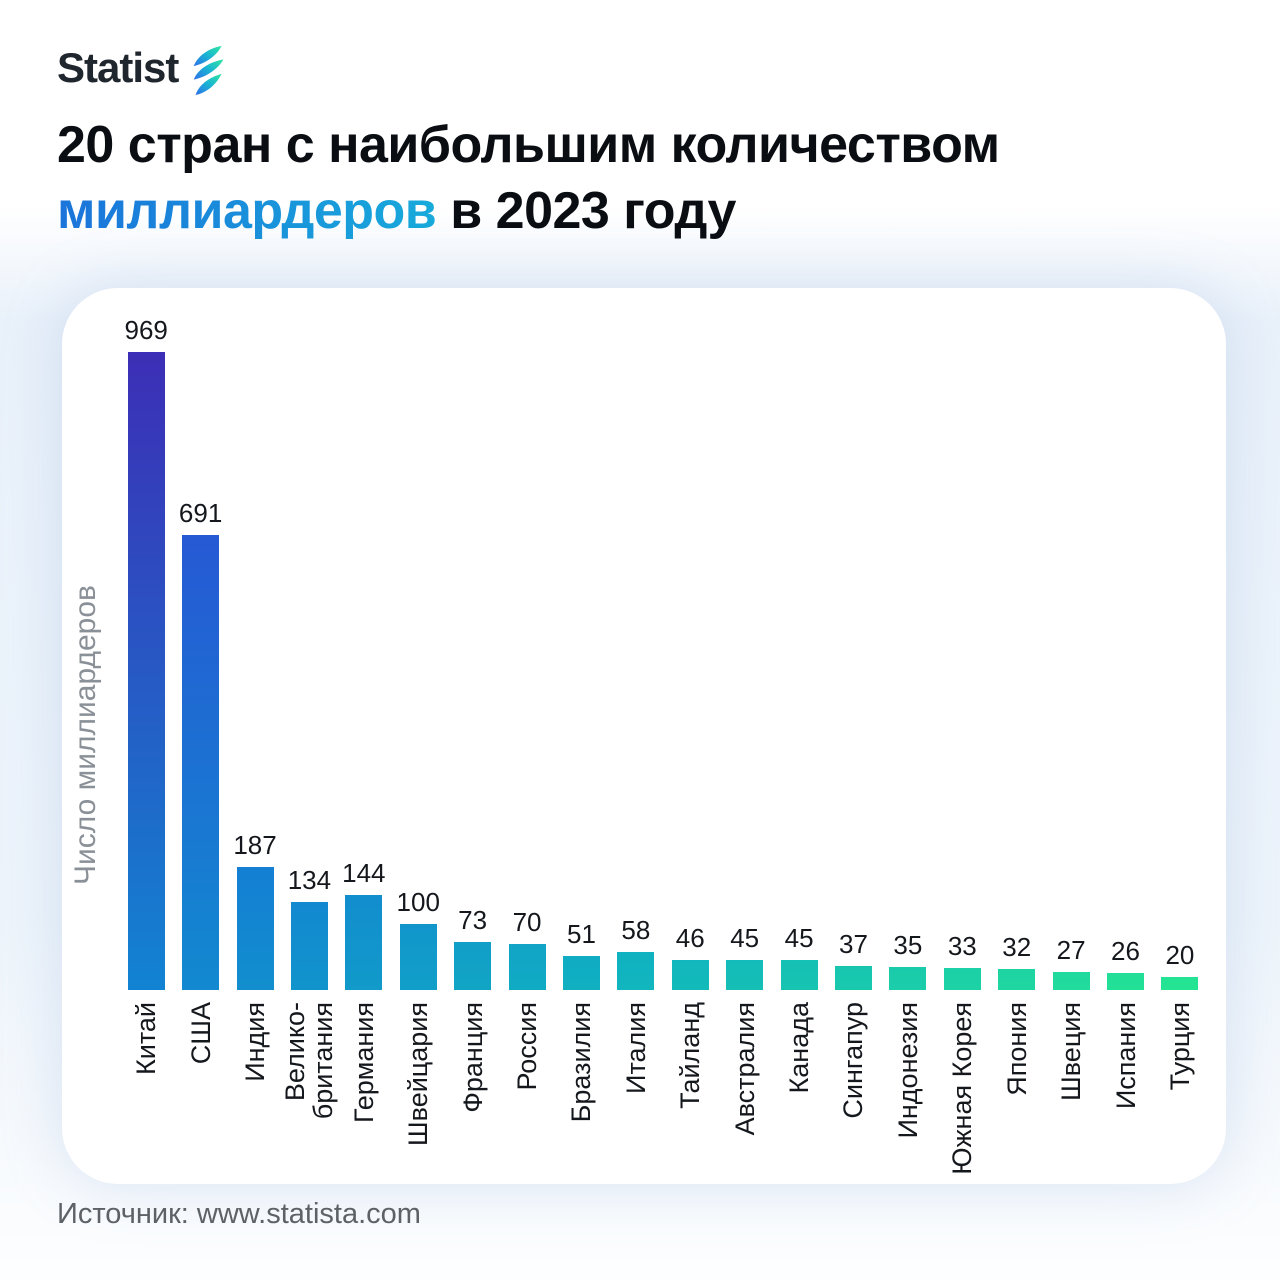  What do you see at coordinates (690, 937) in the screenshot?
I see `bar-value-label: 46` at bounding box center [690, 937].